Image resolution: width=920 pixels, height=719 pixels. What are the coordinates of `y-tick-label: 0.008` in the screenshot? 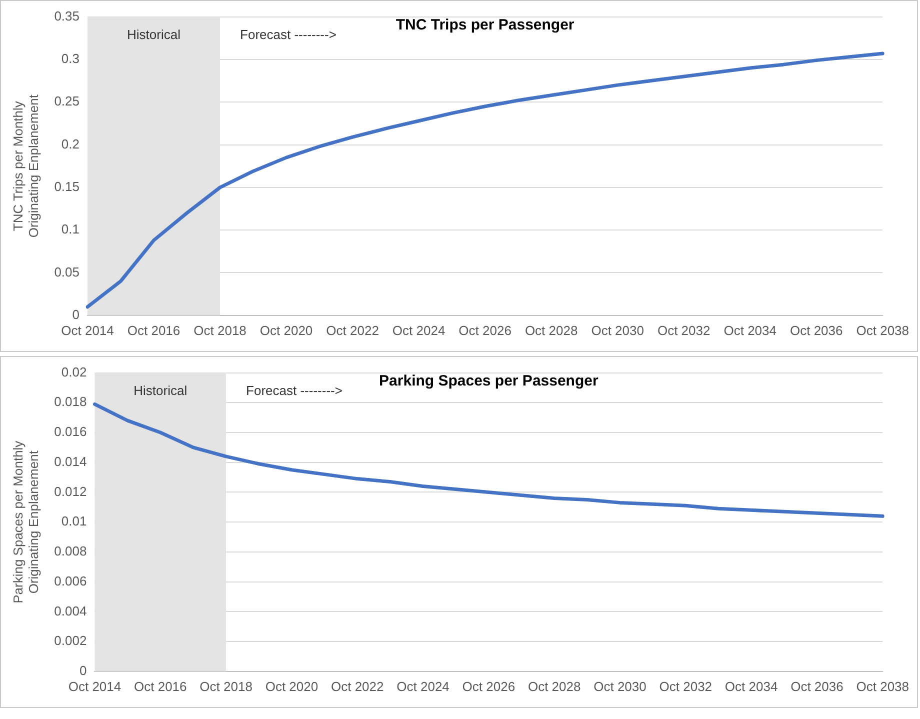 It's located at (70, 551).